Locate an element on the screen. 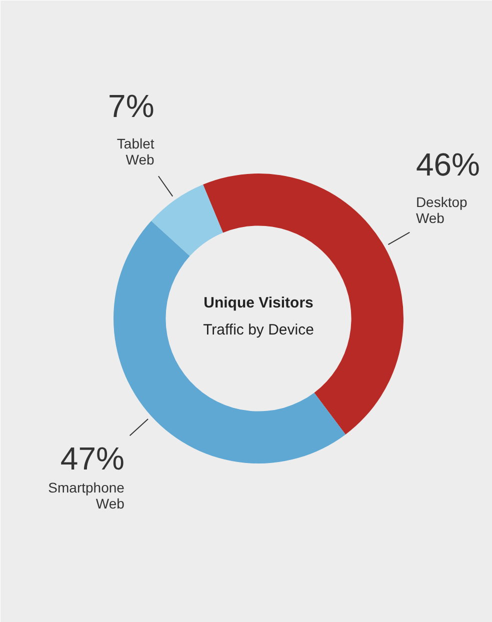 The image size is (492, 622). data-label: 7% is located at coordinates (131, 106).